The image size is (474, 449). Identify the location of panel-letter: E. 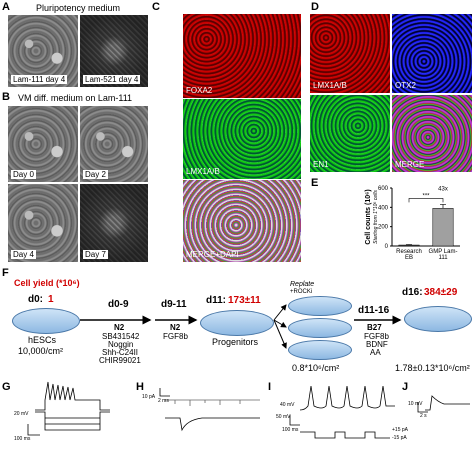
(315, 183).